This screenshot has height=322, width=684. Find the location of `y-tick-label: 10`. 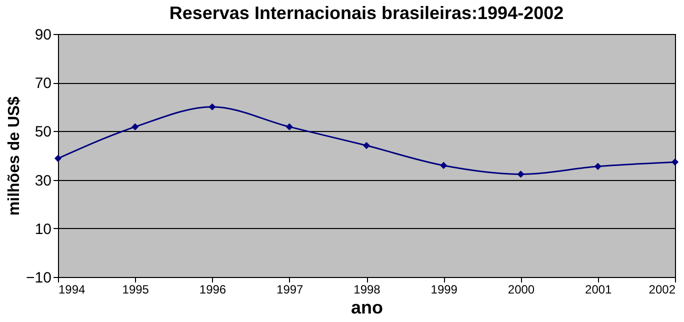

y-tick-label: 10 is located at coordinates (43, 229).